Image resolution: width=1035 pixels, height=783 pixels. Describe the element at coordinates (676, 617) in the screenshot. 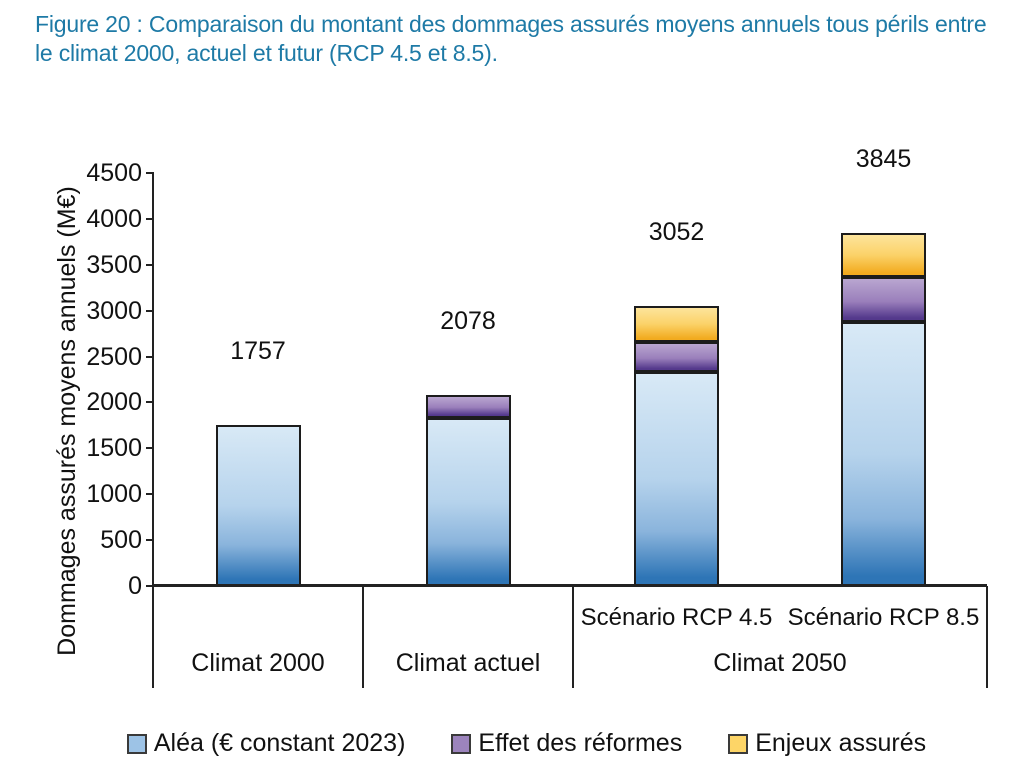

I see `subcategory-label: Scénario RCP 4.5` at that location.